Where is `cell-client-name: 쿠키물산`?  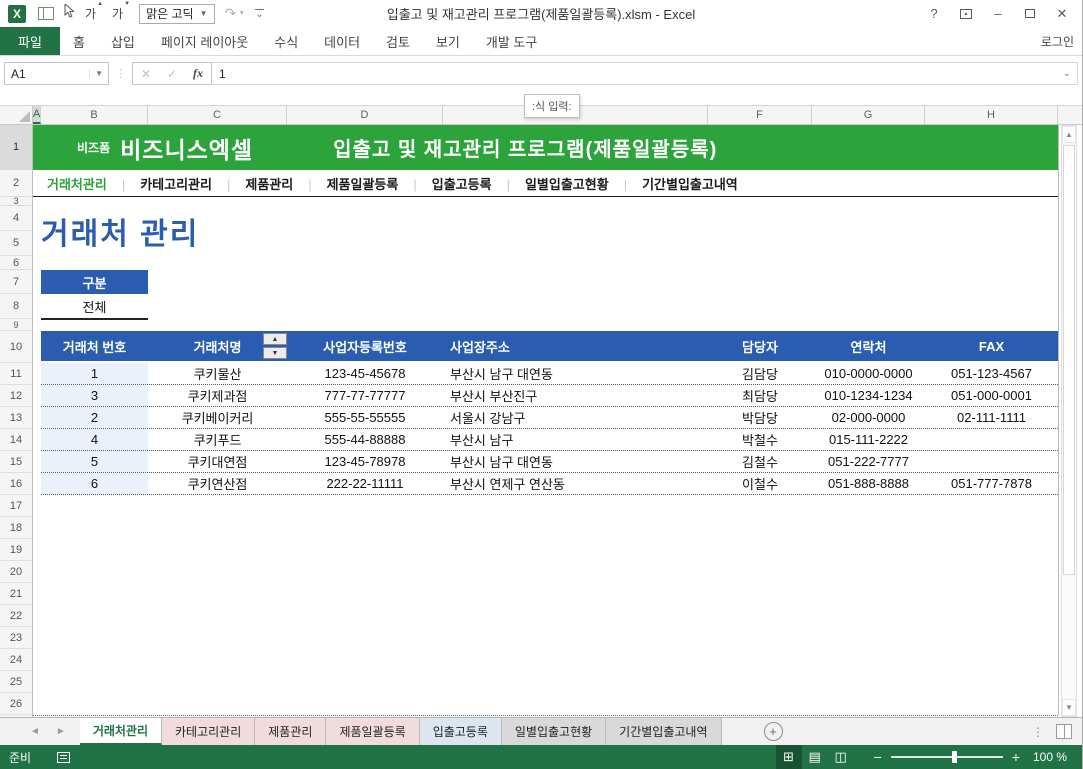
cell-client-name: 쿠키물산 is located at coordinates (217, 374).